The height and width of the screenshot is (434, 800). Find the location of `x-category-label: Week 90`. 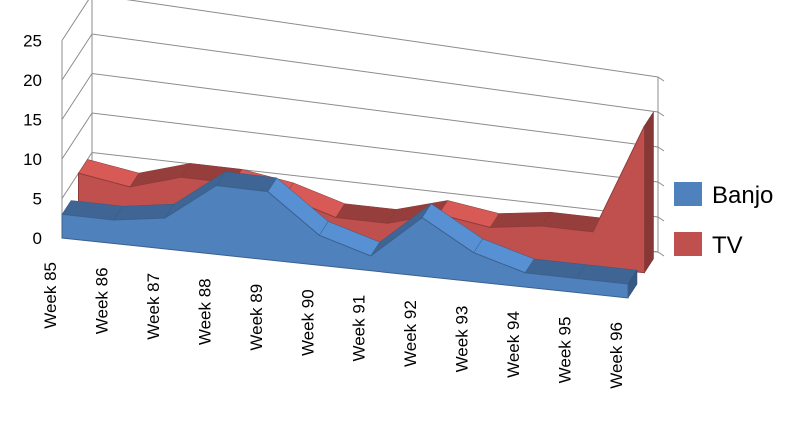

x-category-label: Week 90 is located at coordinates (307, 322).